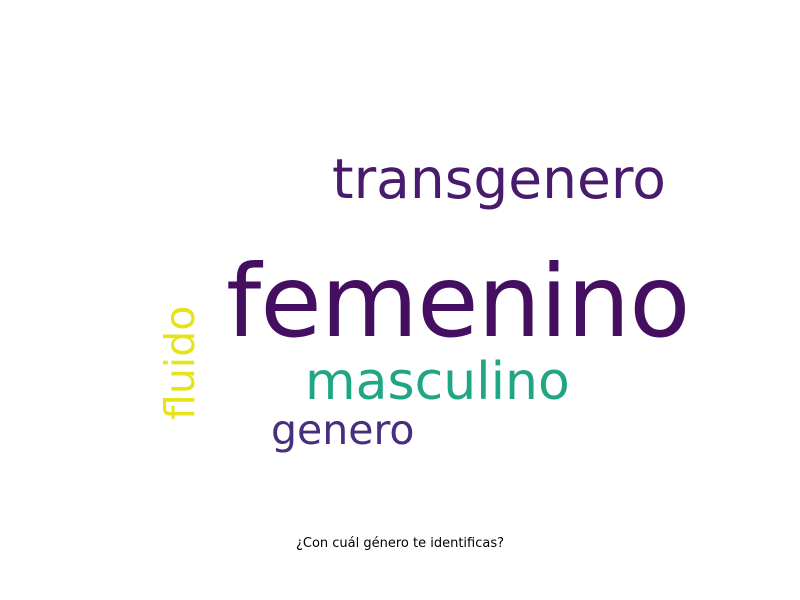  Describe the element at coordinates (499, 179) in the screenshot. I see `word-transgenero: transgenero` at that location.